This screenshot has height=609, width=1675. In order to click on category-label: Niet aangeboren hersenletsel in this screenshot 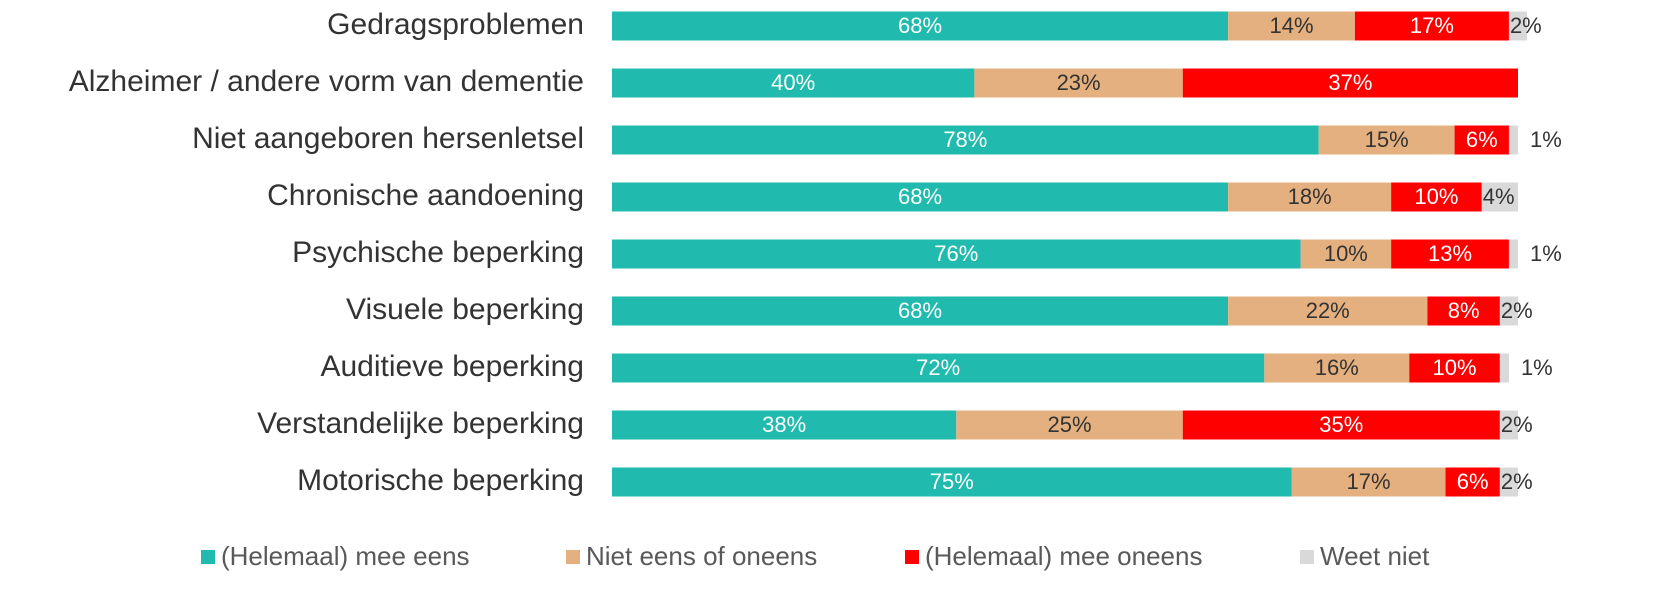, I will do `click(388, 138)`.